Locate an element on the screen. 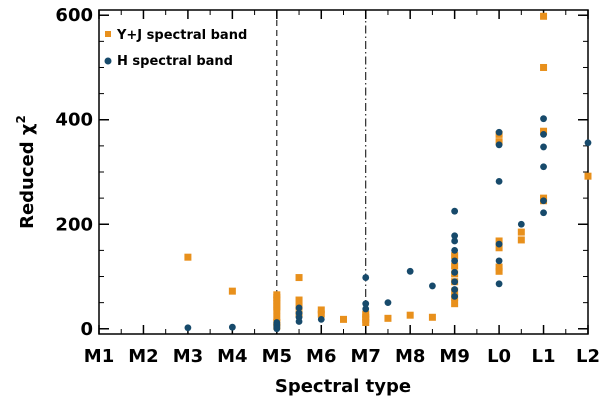 This screenshot has height=403, width=600. y-tick-label: 200 is located at coordinates (74, 224).